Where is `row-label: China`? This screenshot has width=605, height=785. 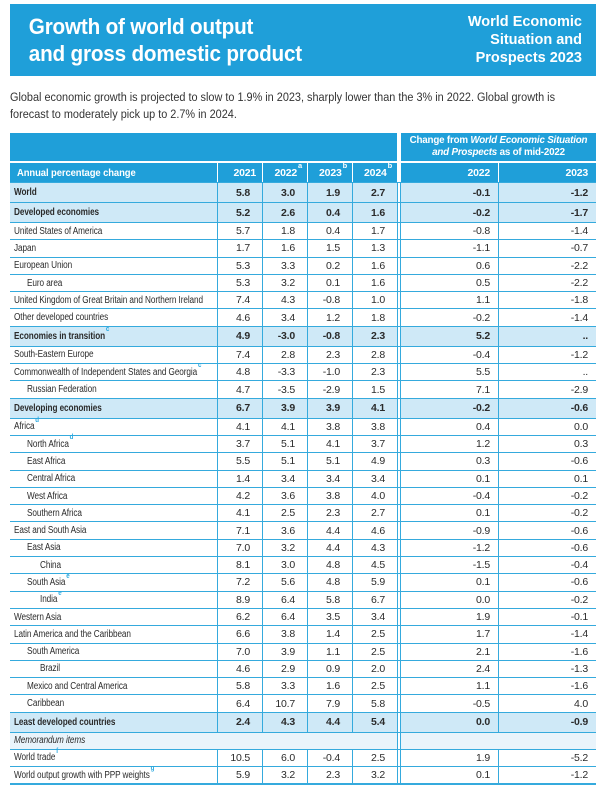
row-label: China is located at coordinates (113, 565).